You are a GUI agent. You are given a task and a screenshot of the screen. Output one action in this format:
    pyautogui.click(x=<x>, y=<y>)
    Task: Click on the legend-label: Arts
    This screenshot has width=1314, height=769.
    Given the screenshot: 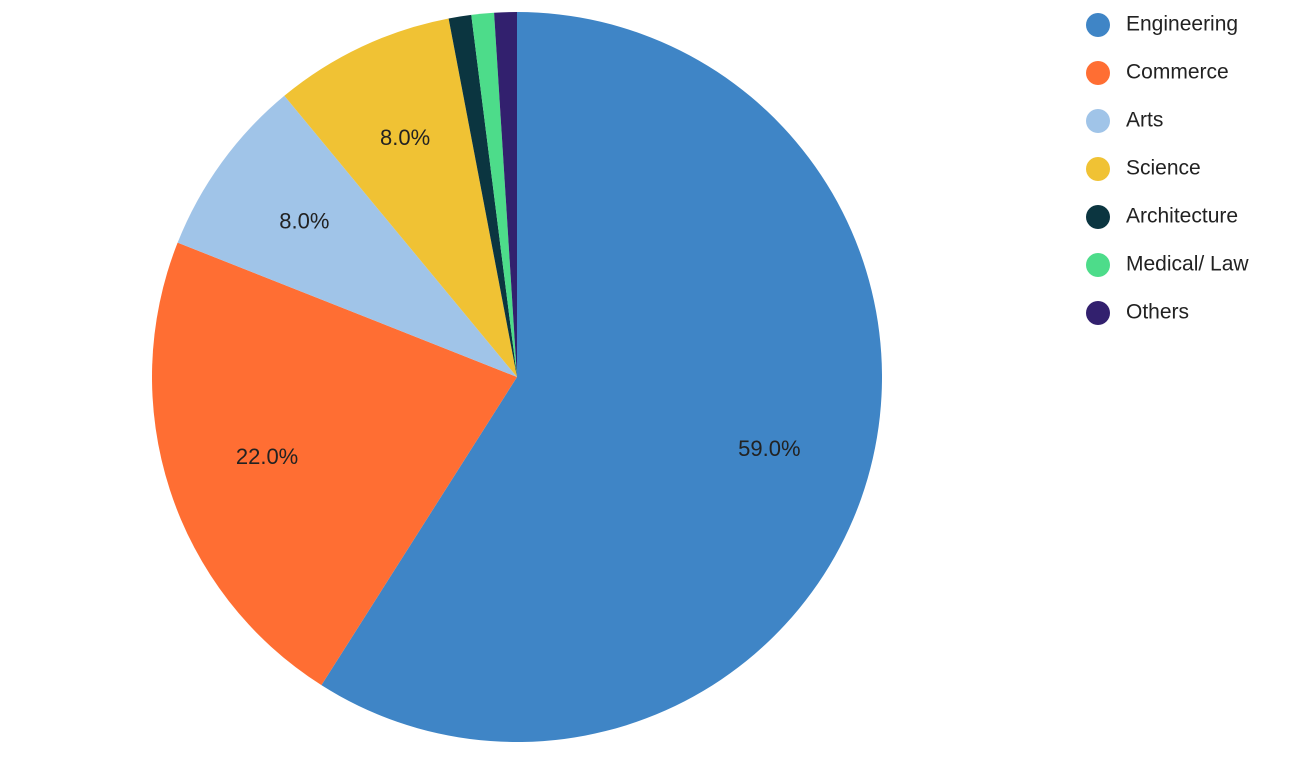 What is the action you would take?
    pyautogui.click(x=1144, y=120)
    